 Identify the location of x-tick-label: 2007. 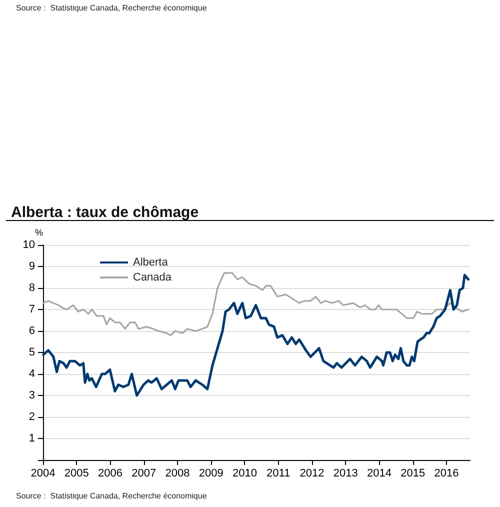
(144, 474).